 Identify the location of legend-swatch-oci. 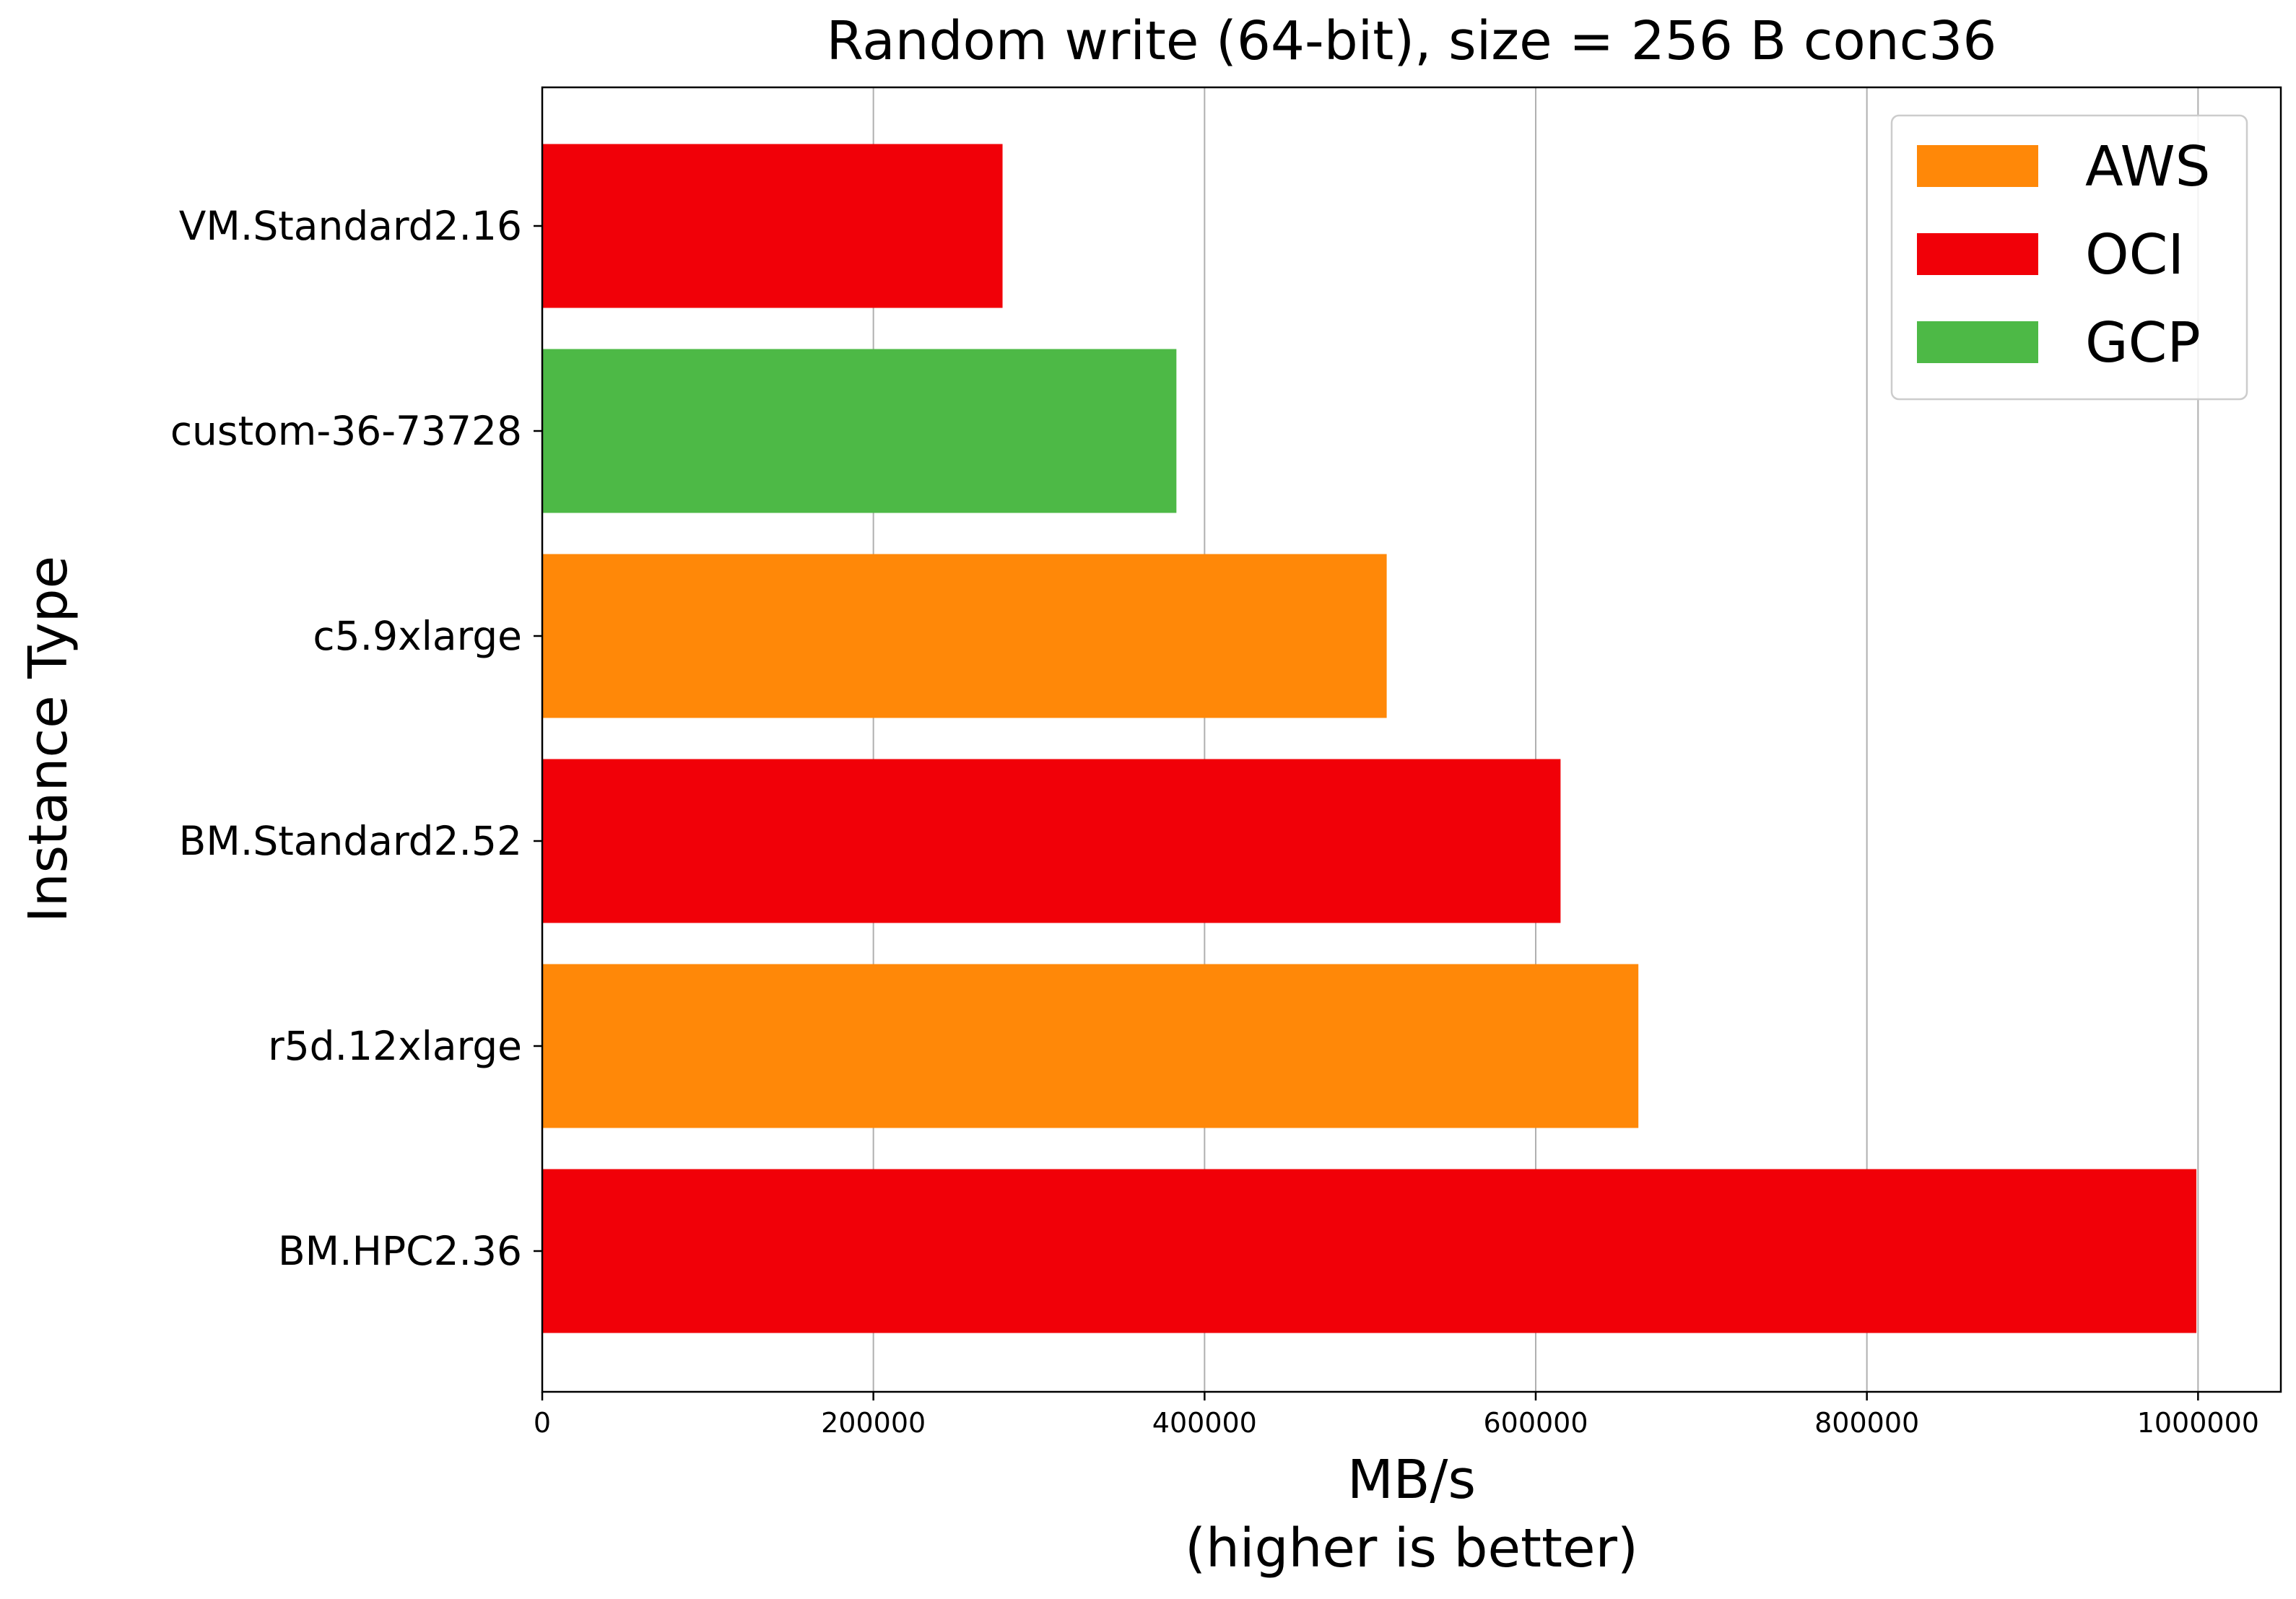
(1977, 254).